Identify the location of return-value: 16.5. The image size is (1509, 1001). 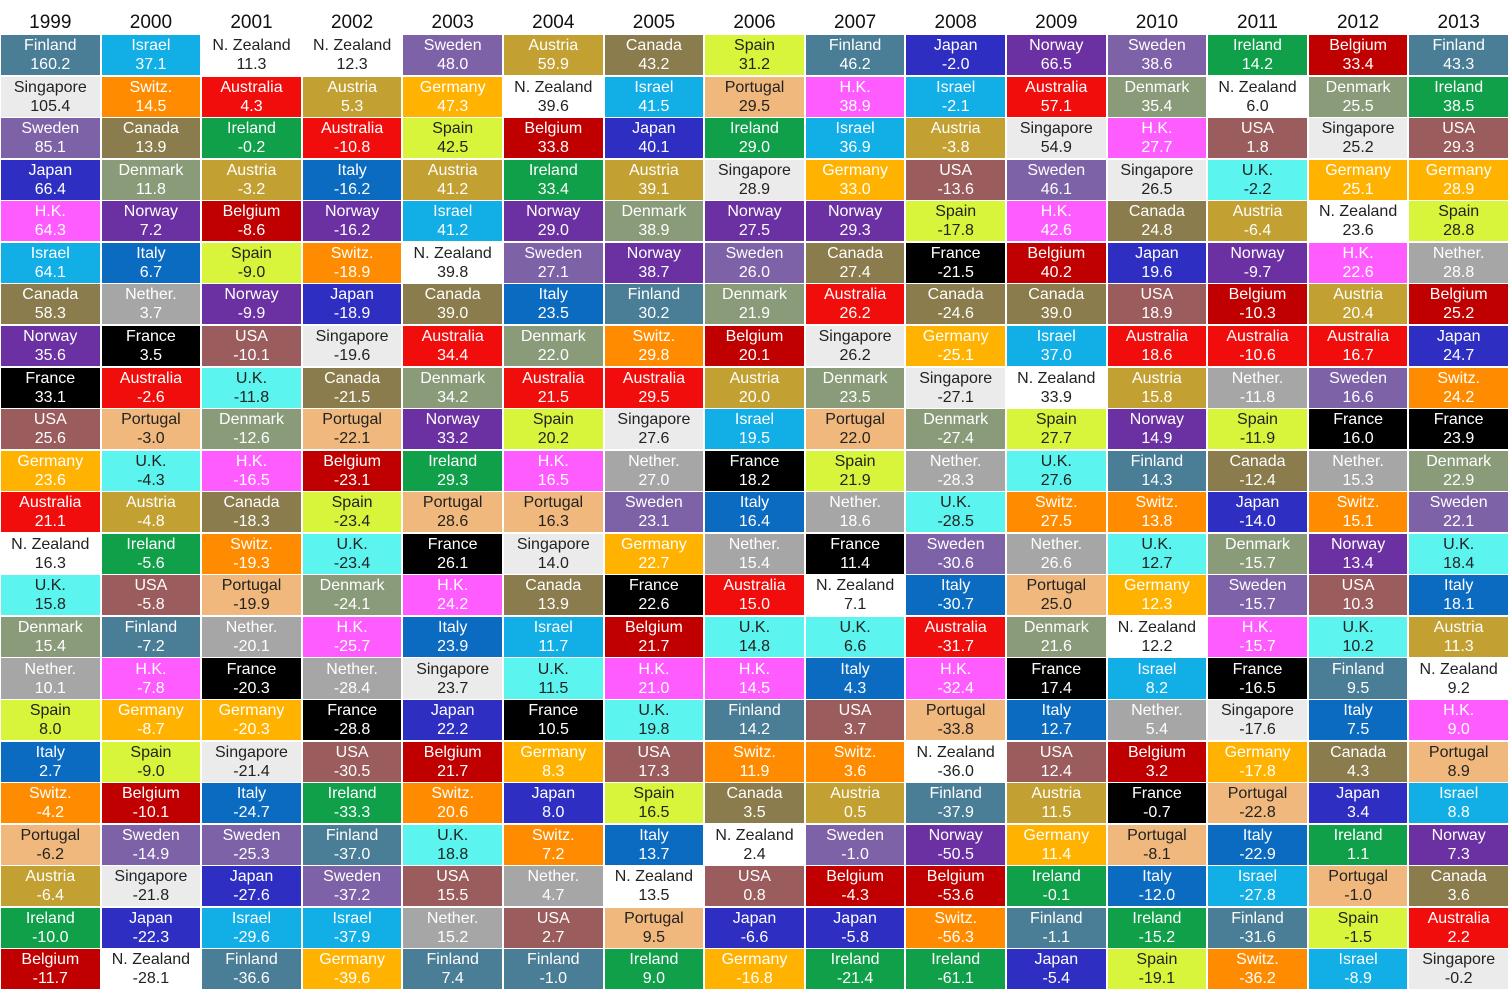
(654, 813).